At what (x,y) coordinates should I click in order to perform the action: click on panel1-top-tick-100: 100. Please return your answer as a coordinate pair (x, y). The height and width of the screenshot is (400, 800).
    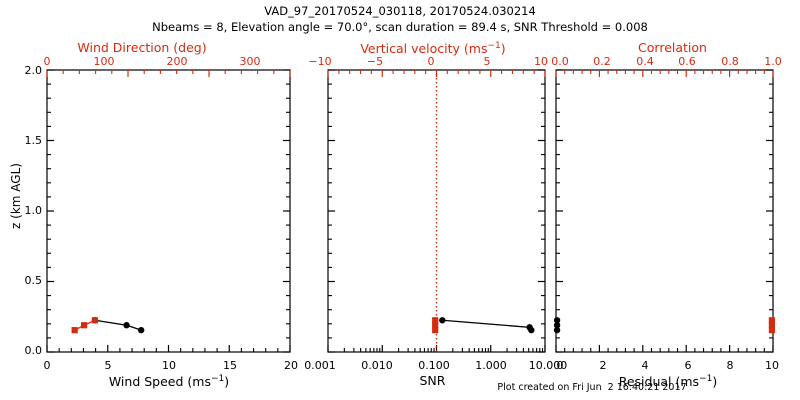
    Looking at the image, I should click on (104, 61).